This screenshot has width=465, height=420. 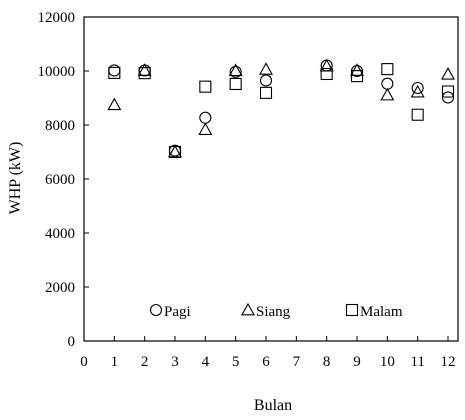 I want to click on x-tick-label: 8, so click(x=327, y=362).